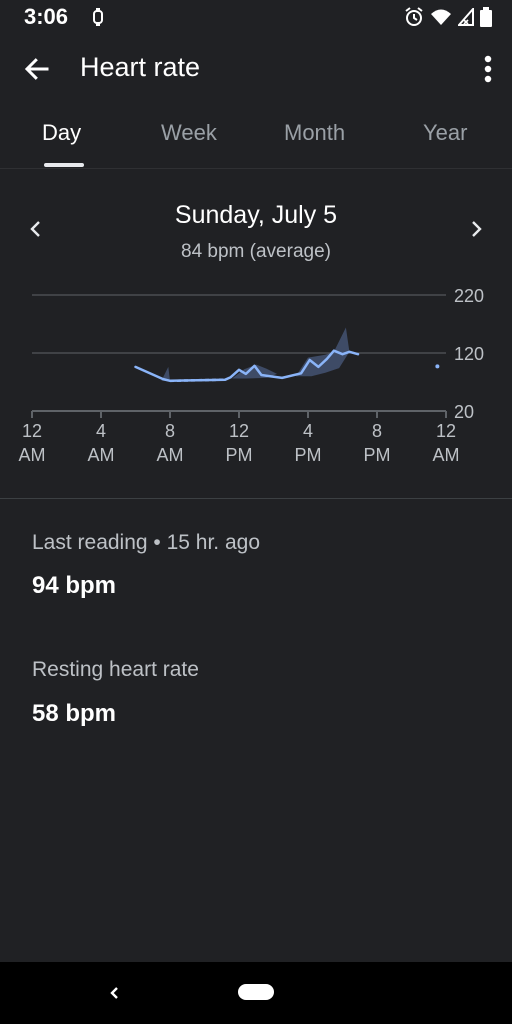  I want to click on signal-icon, so click(466, 17).